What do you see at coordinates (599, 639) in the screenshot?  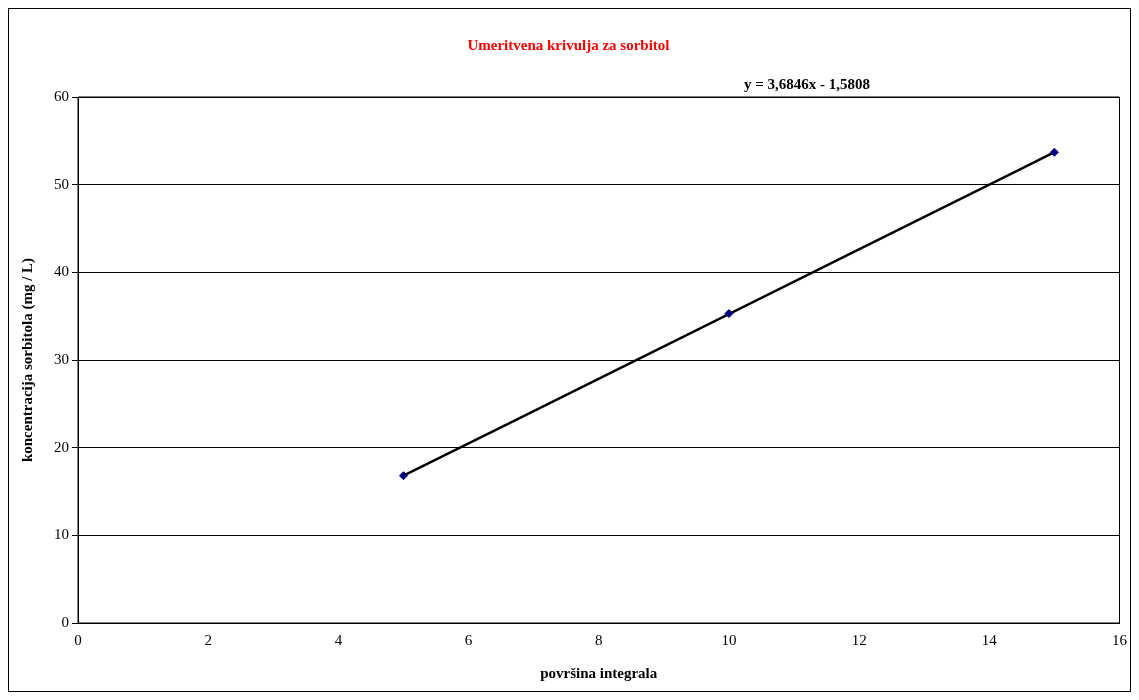 I see `x-tick-label: 8` at bounding box center [599, 639].